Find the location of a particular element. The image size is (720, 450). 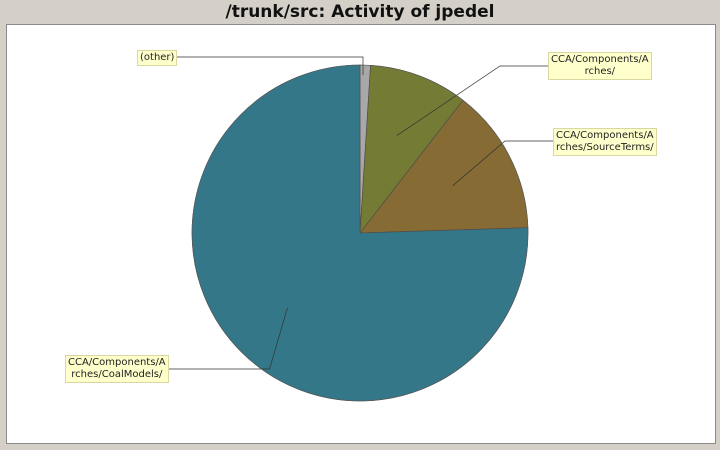

slice-label-2: CCA/Components/A rches/SourceTerms/ is located at coordinates (605, 142).